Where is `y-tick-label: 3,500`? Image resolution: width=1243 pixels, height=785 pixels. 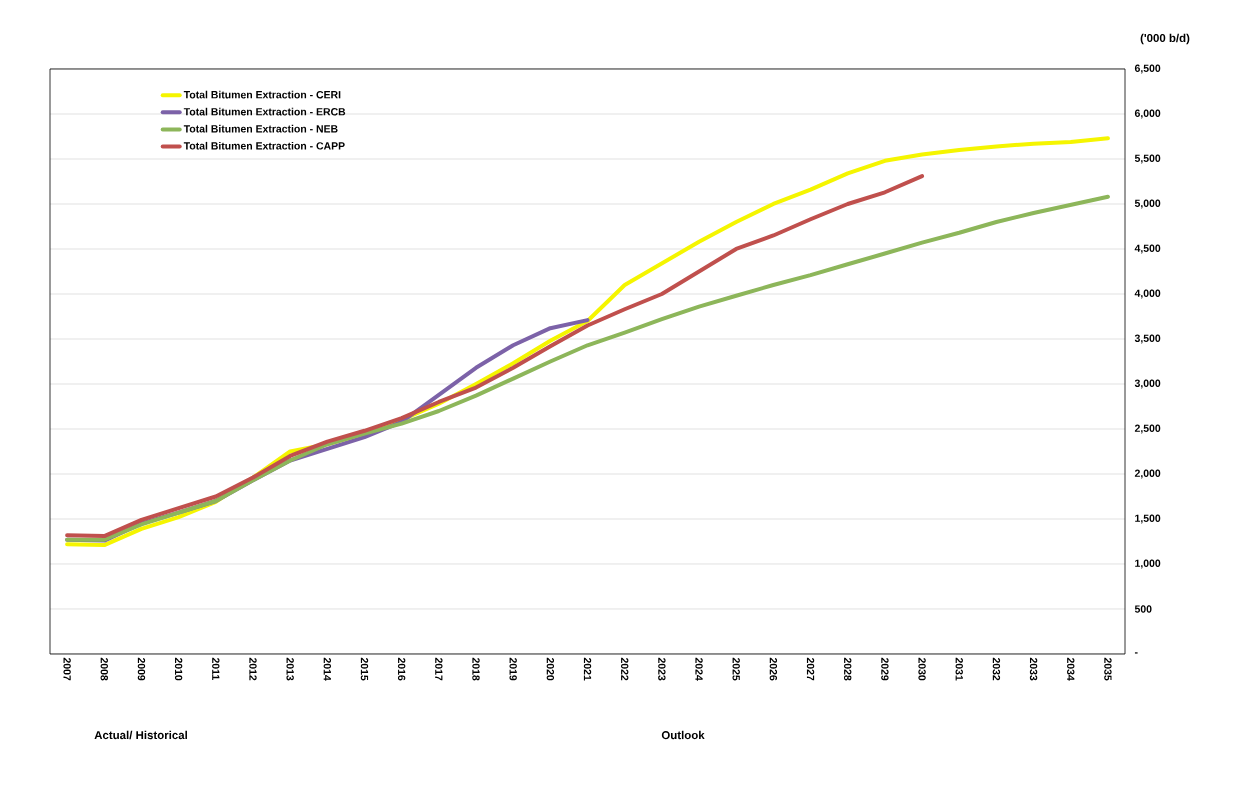 y-tick-label: 3,500 is located at coordinates (1147, 339).